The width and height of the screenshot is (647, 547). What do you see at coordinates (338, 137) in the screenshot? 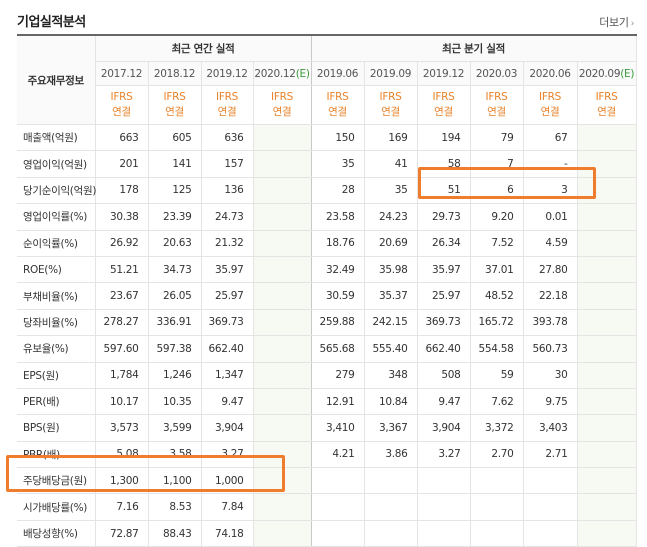
I see `value-cell: 150` at bounding box center [338, 137].